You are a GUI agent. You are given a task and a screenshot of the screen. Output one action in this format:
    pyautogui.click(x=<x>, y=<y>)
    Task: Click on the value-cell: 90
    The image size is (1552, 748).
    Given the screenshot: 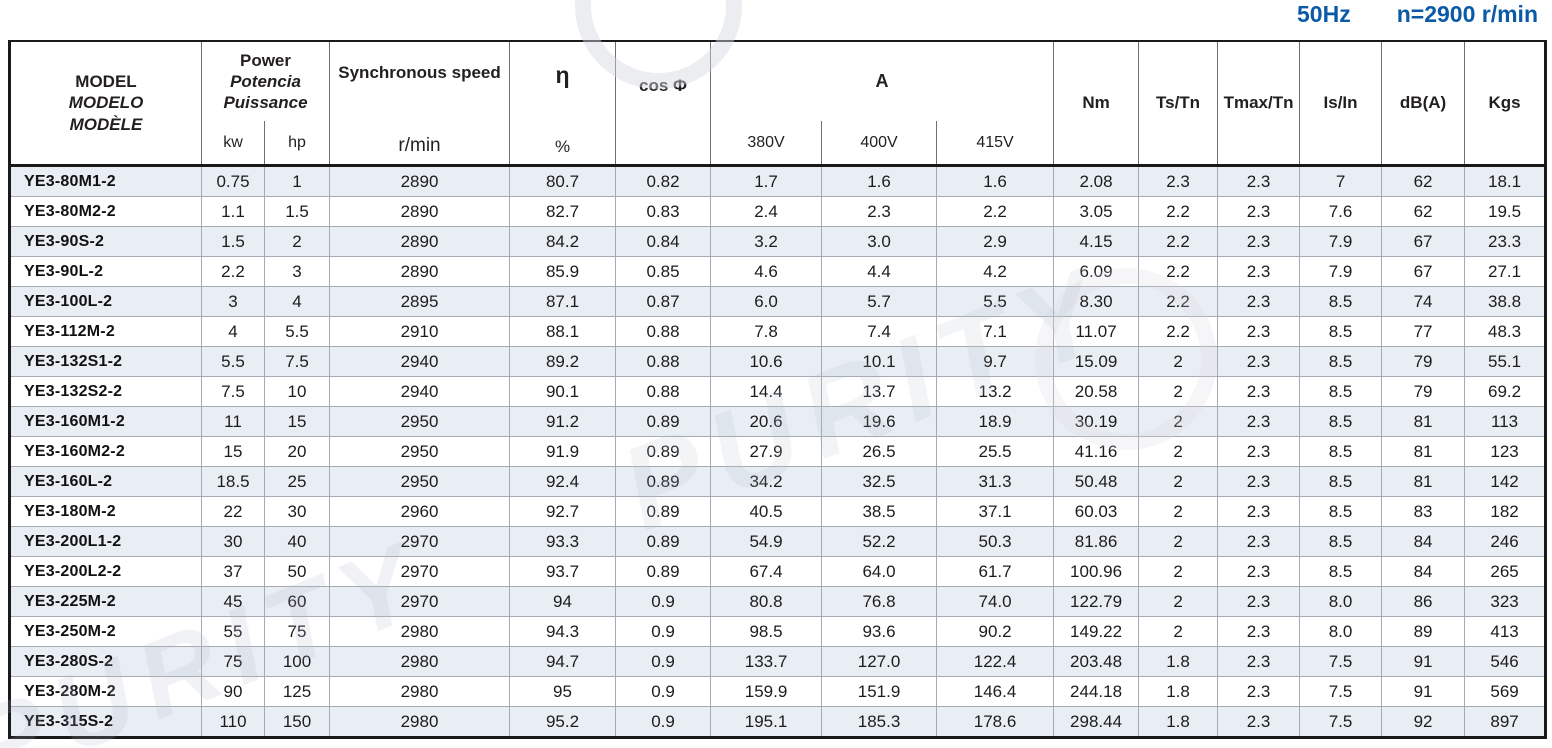 What is the action you would take?
    pyautogui.click(x=233, y=691)
    